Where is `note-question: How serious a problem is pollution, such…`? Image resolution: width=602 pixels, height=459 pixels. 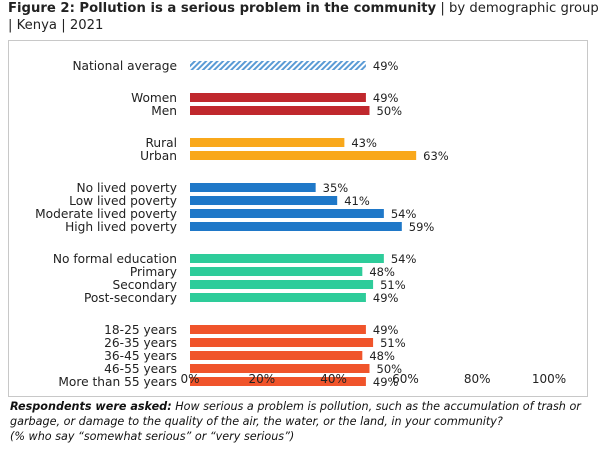 note-question: How serious a problem is pollution, such… is located at coordinates (295, 414).